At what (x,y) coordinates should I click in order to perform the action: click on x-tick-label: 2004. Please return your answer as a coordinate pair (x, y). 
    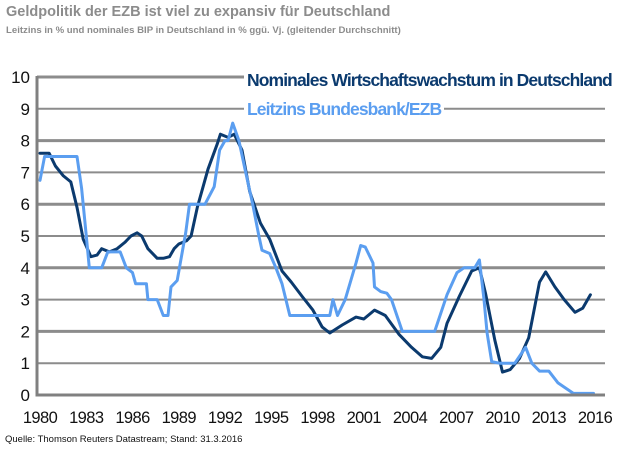
    Looking at the image, I should click on (410, 418).